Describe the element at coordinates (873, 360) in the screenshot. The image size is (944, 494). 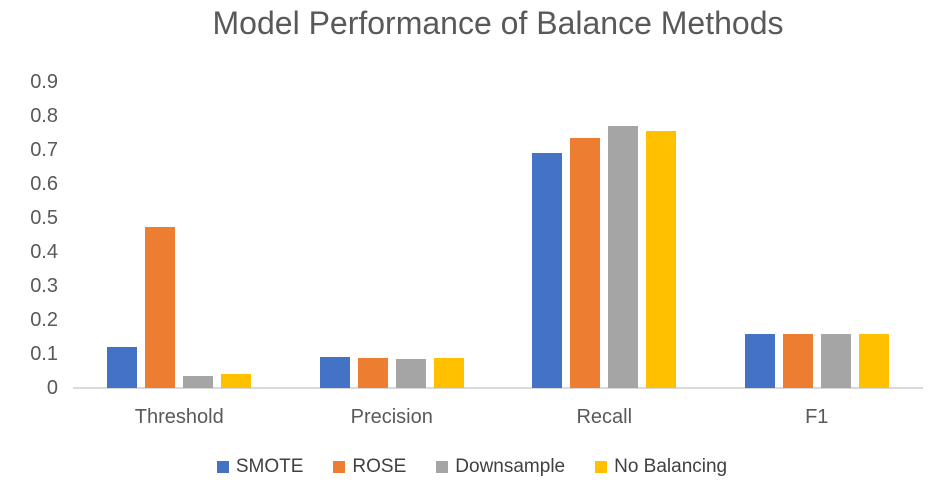
I see `bar-no-balancing-f1` at that location.